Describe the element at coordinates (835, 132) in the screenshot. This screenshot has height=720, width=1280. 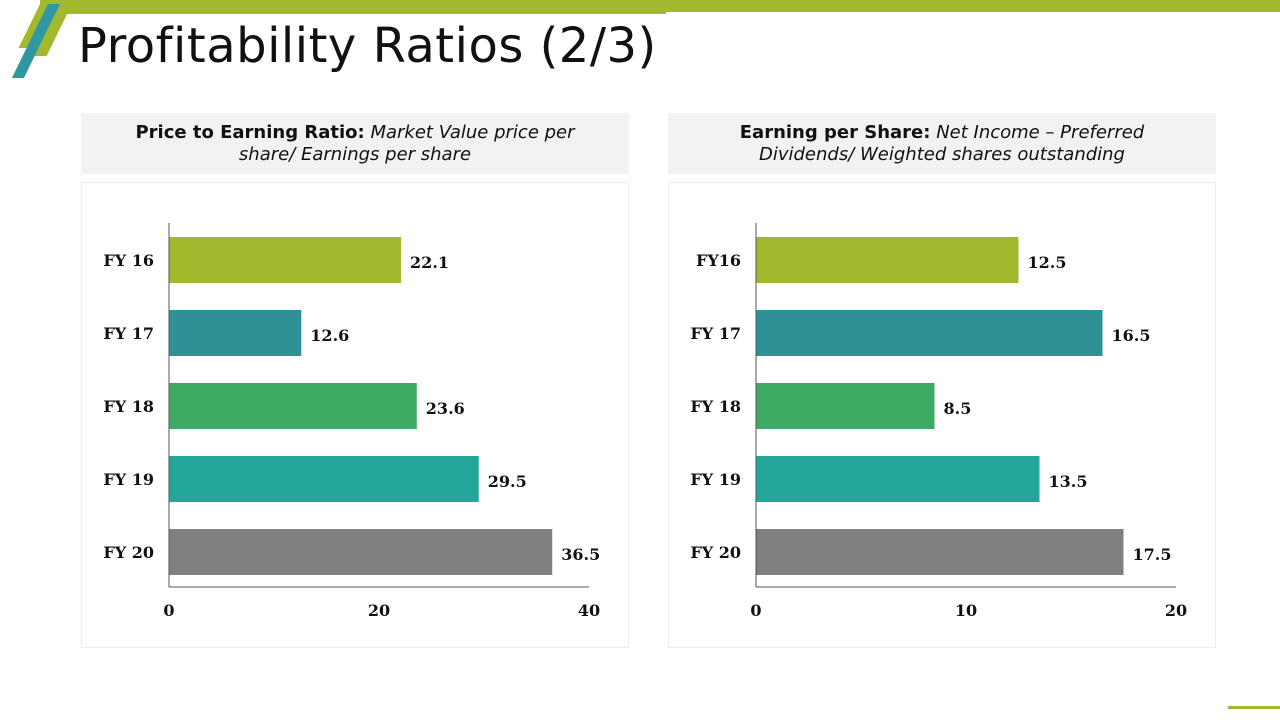
I see `panel-header-bold: Earning per Share:` at that location.